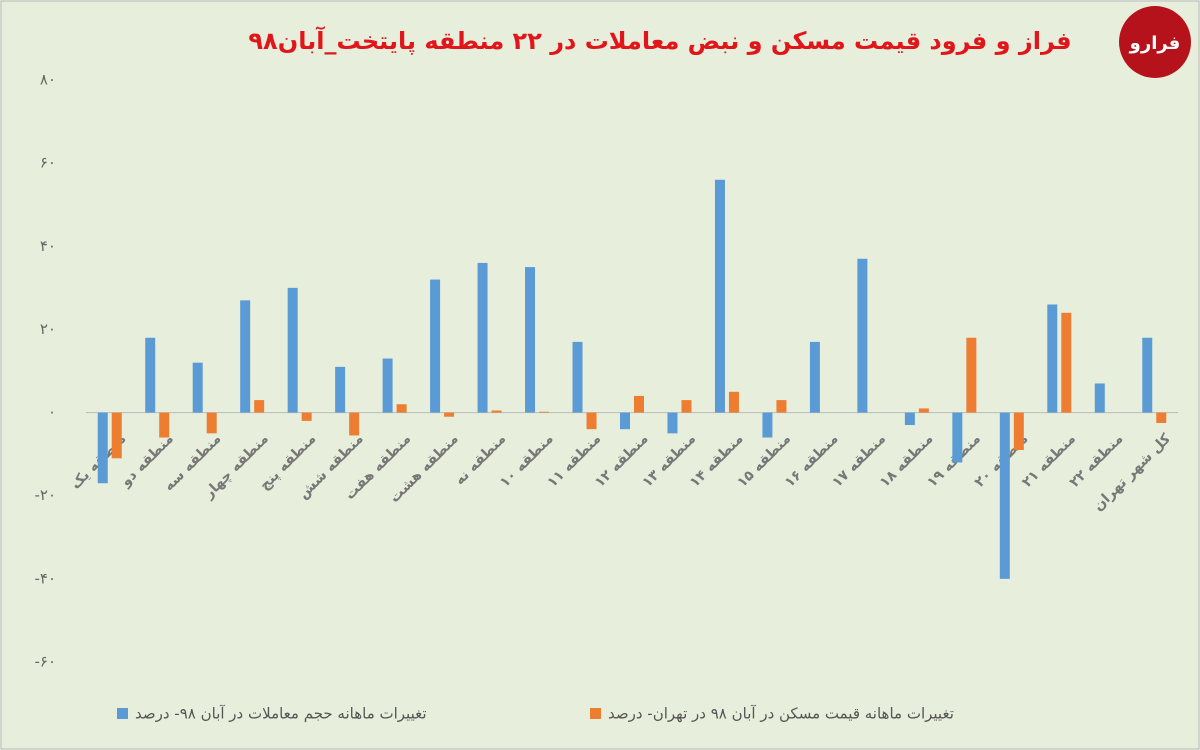  Describe the element at coordinates (48, 246) in the screenshot. I see `y-tick-label: ۴۰` at that location.